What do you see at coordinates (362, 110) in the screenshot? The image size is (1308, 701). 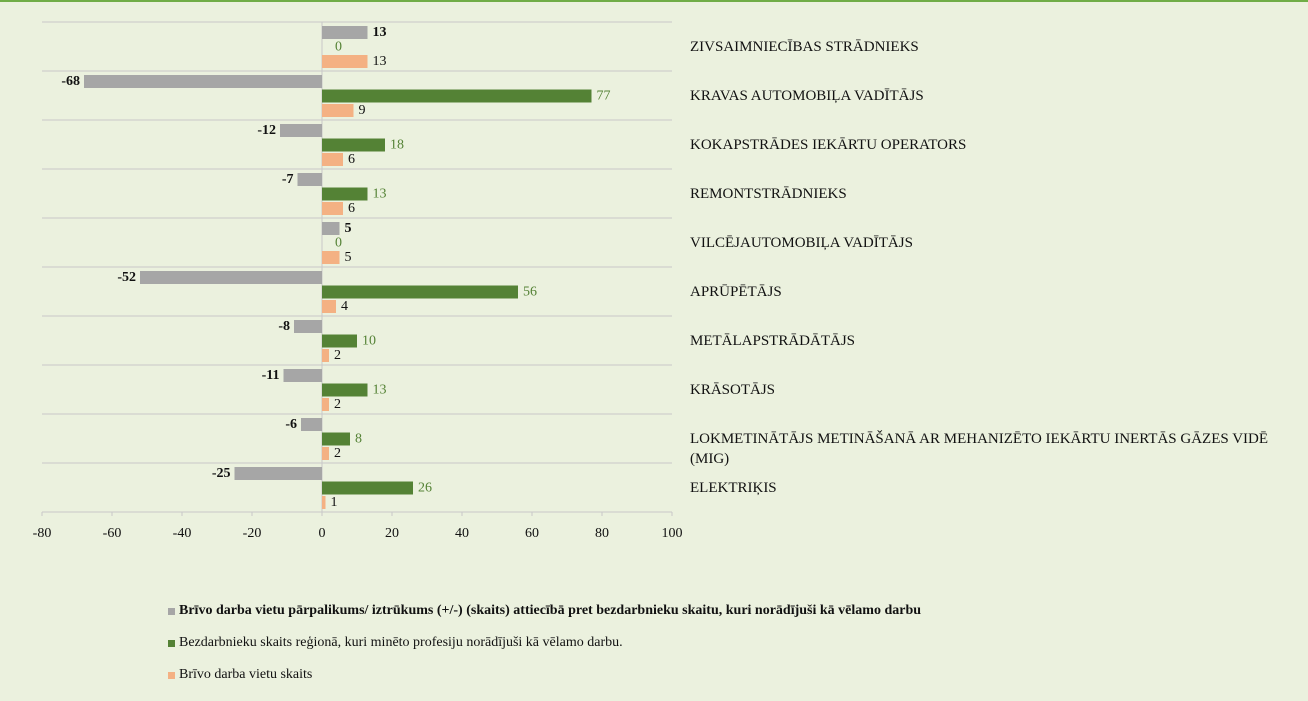 I see `value-label: 9` at bounding box center [362, 110].